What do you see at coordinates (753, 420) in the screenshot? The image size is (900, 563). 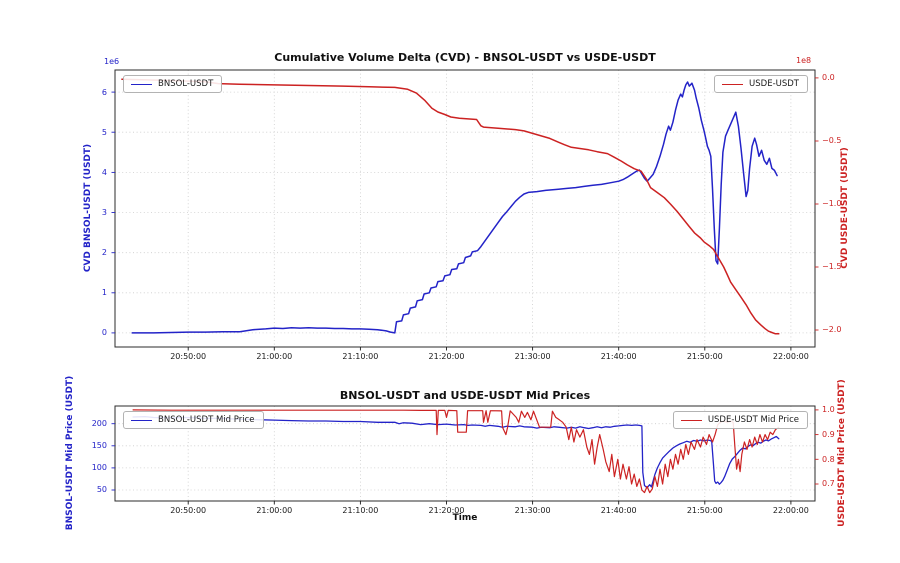 I see `legend-label: USDE-USDT Mid Price` at bounding box center [753, 420].